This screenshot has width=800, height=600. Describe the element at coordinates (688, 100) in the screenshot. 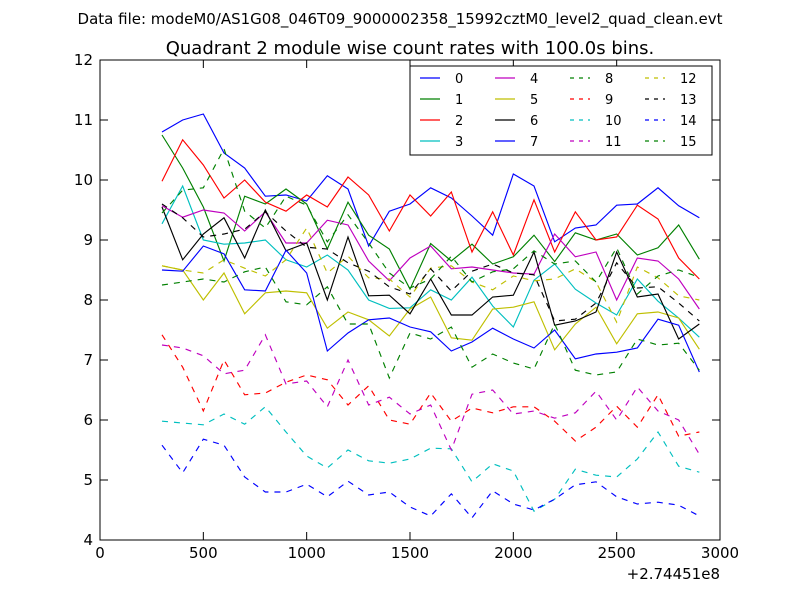

I see `legend-label-13: 13` at that location.